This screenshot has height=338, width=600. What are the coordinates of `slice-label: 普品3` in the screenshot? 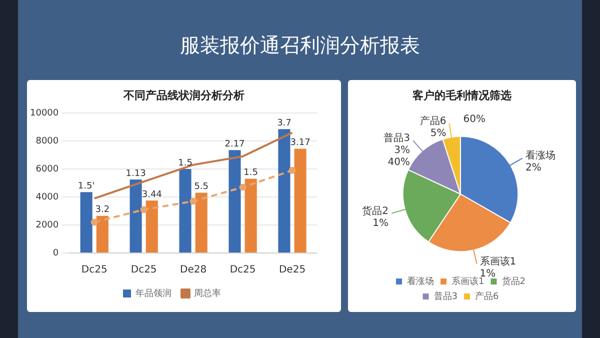 It's located at (397, 138).